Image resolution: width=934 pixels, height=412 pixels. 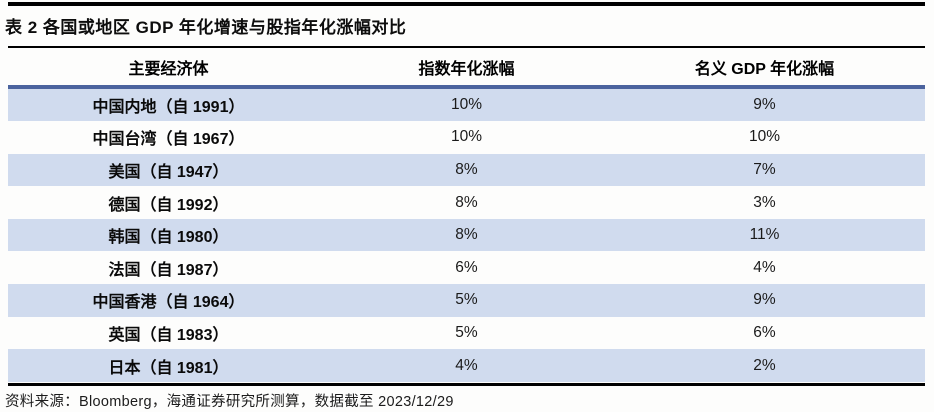 I want to click on gdp-growth-value: 2%, so click(x=764, y=365).